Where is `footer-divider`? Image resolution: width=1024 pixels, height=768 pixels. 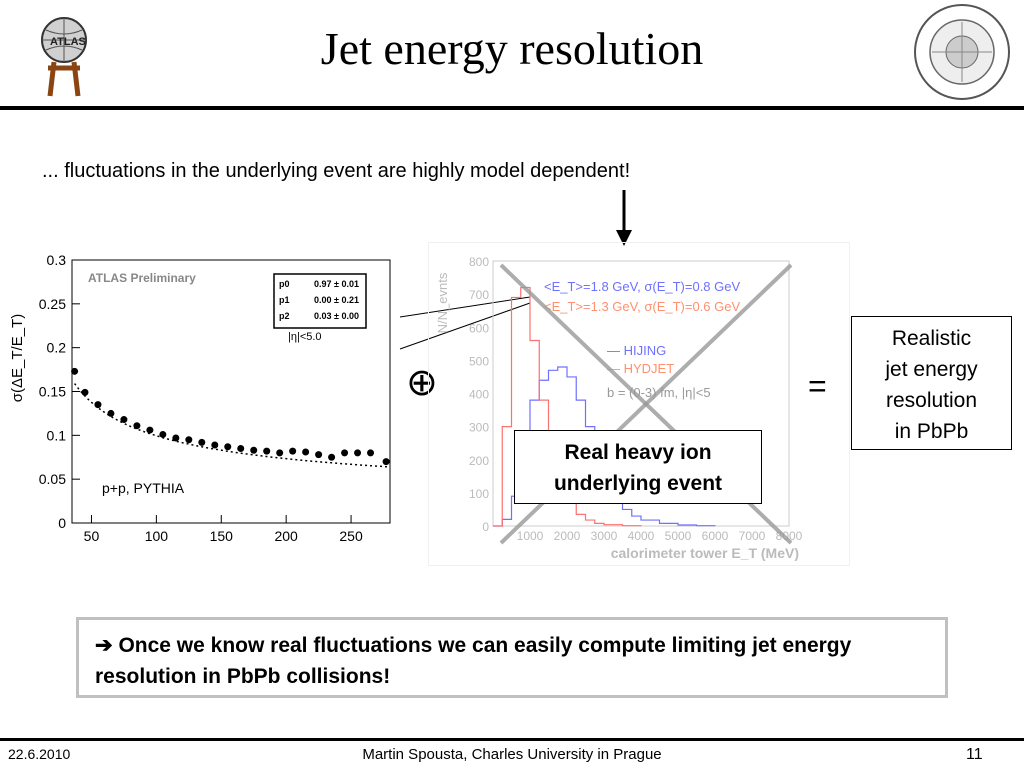 footer-divider is located at coordinates (512, 739).